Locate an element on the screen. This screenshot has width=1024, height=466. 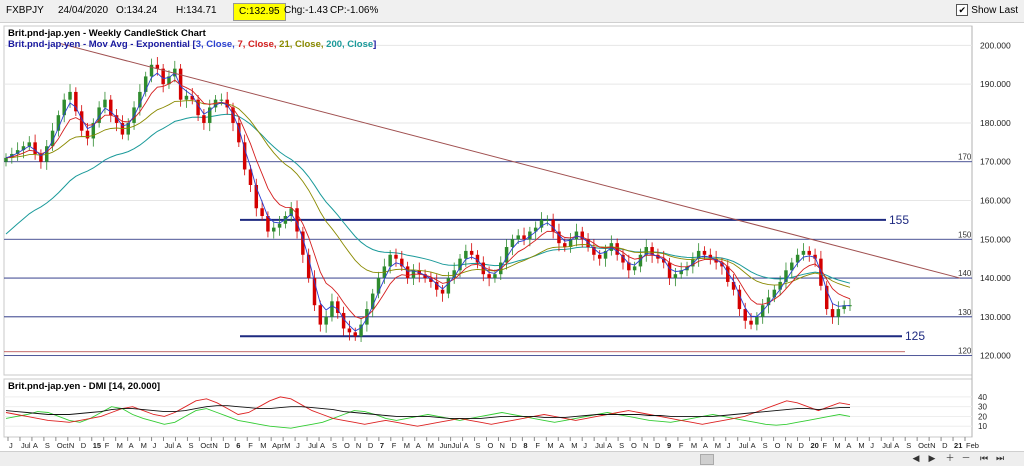
level-label-130: 130 is located at coordinates (965, 312).